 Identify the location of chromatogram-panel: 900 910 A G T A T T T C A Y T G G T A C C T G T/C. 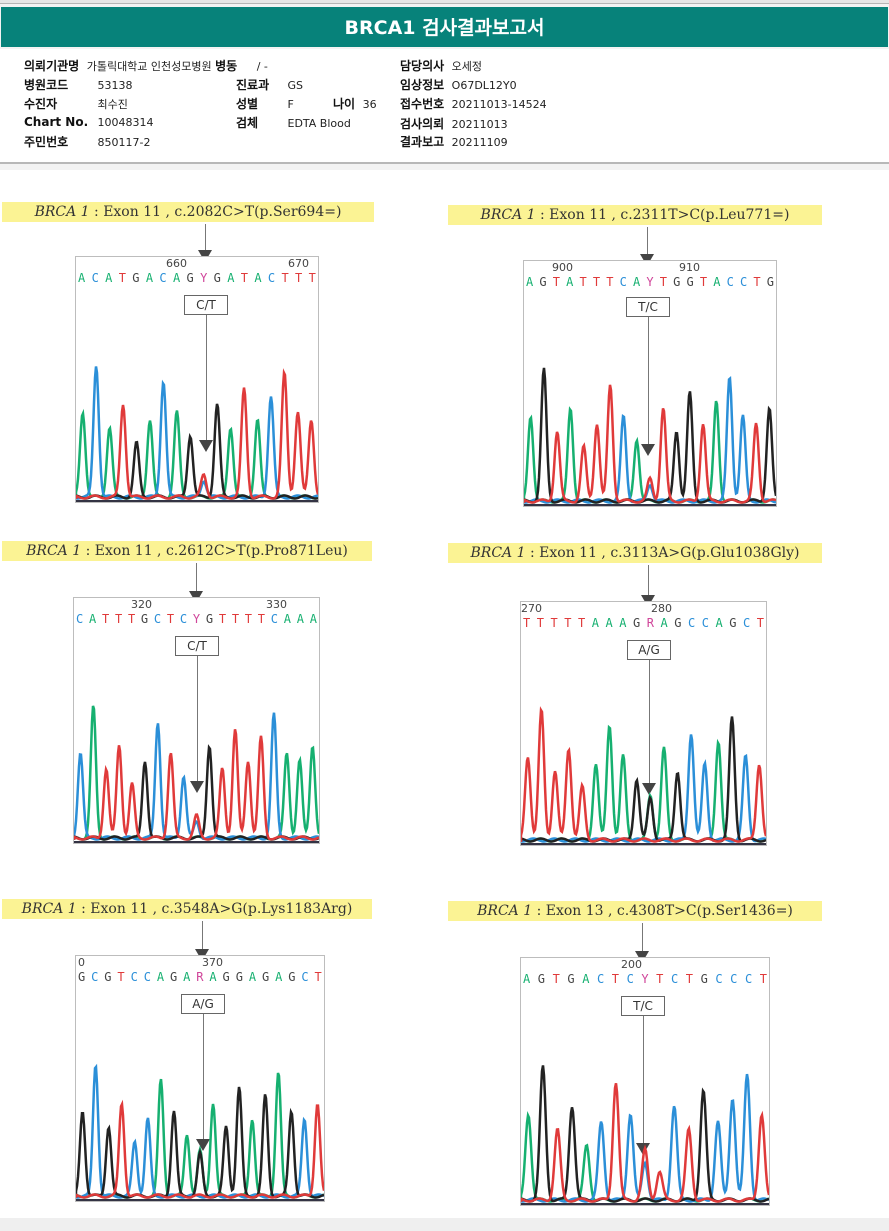
(650, 383).